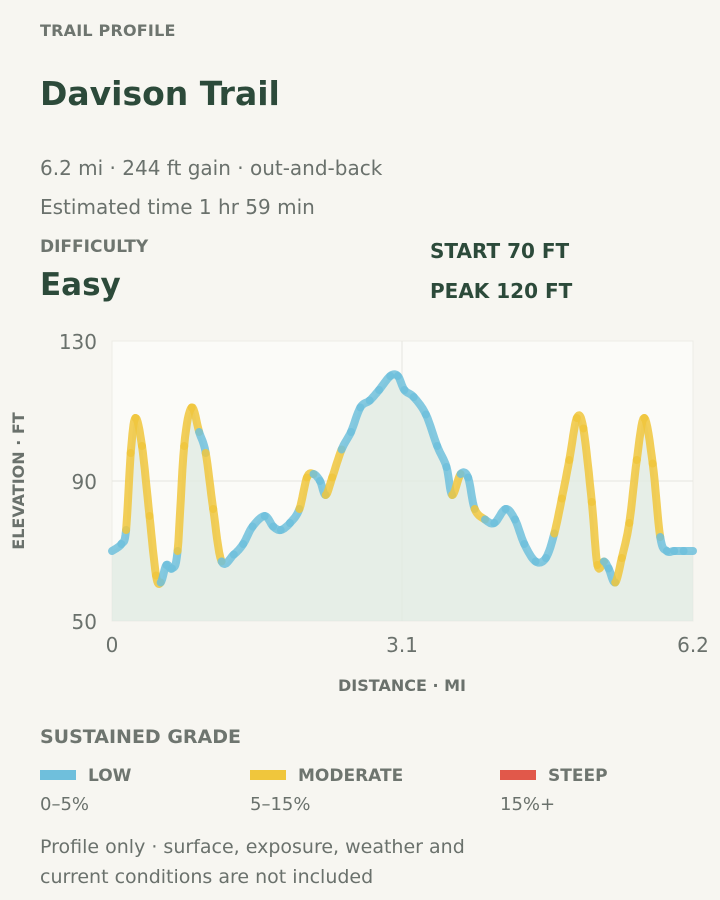 The width and height of the screenshot is (720, 900). What do you see at coordinates (80, 285) in the screenshot?
I see `difficulty-value: Easy` at bounding box center [80, 285].